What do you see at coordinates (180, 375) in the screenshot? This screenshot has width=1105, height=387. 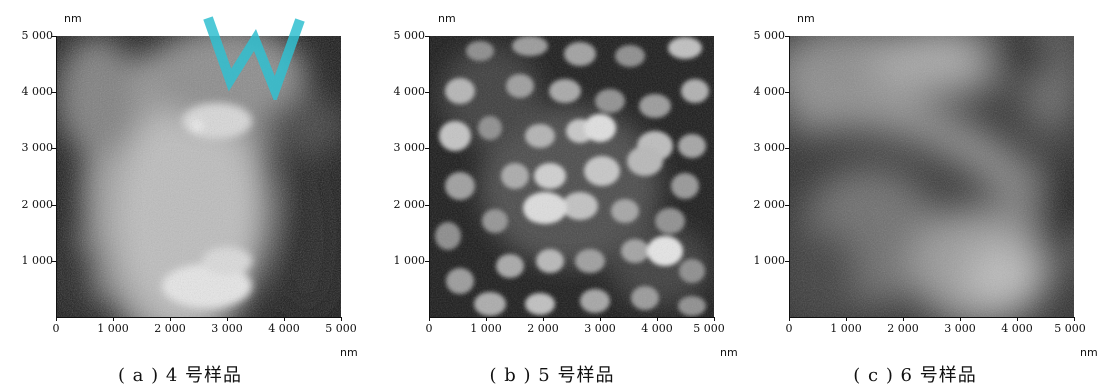 I see `caption-a: ( a ) 4 号样品` at bounding box center [180, 375].